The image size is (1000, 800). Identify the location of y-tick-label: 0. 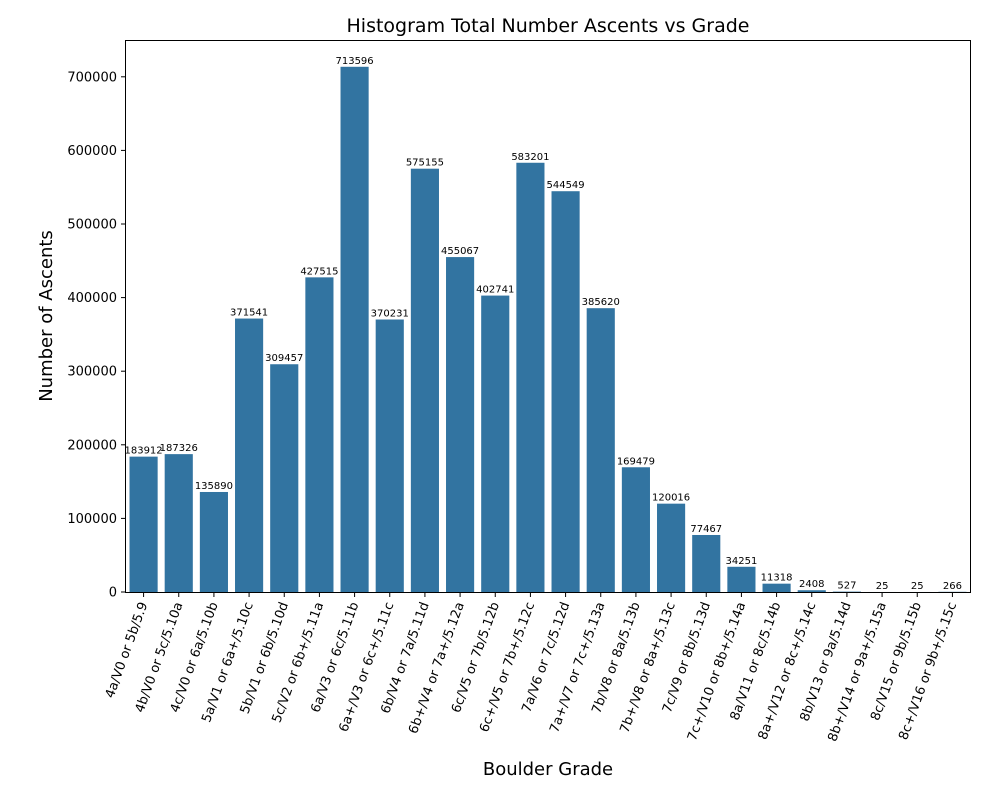
(113, 593).